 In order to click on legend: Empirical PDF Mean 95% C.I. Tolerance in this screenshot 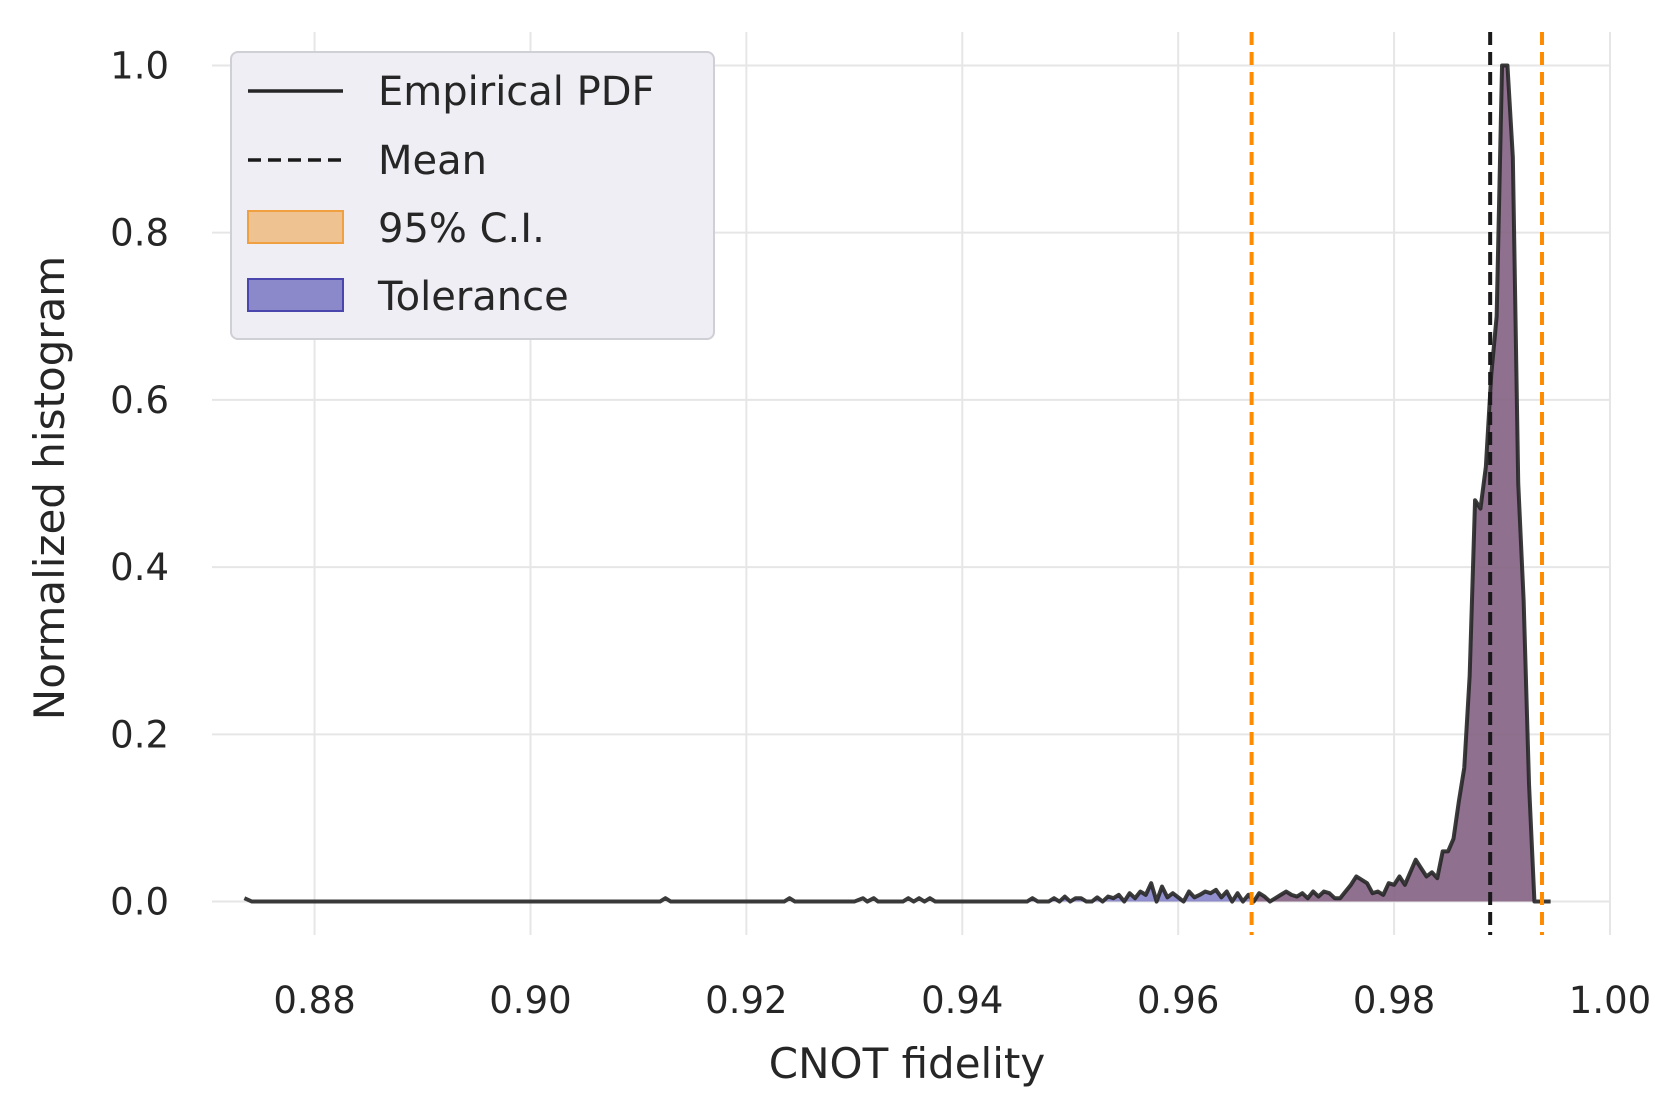, I will do `click(472, 195)`.